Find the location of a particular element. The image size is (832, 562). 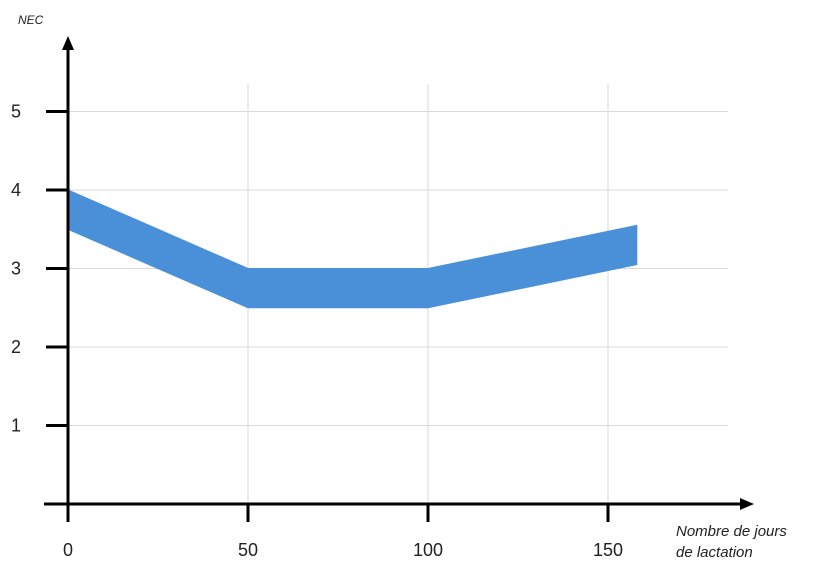

x-axis-arrow is located at coordinates (747, 504).